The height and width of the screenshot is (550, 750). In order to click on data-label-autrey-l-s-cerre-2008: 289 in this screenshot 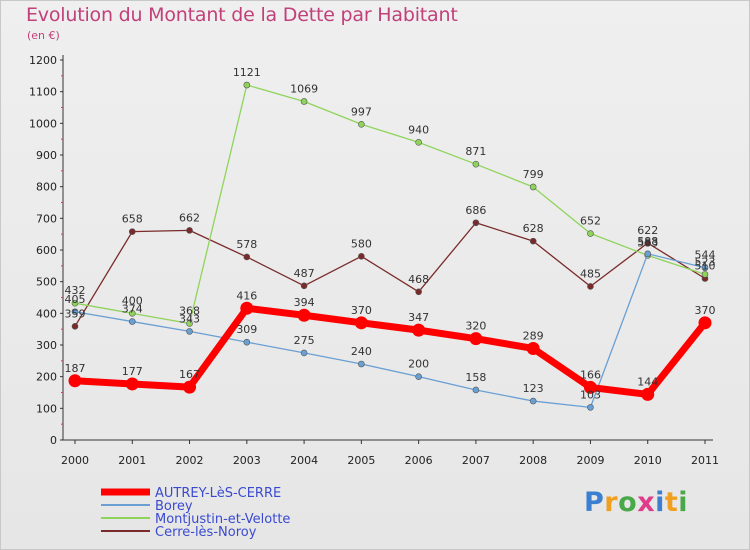, I will do `click(533, 335)`.